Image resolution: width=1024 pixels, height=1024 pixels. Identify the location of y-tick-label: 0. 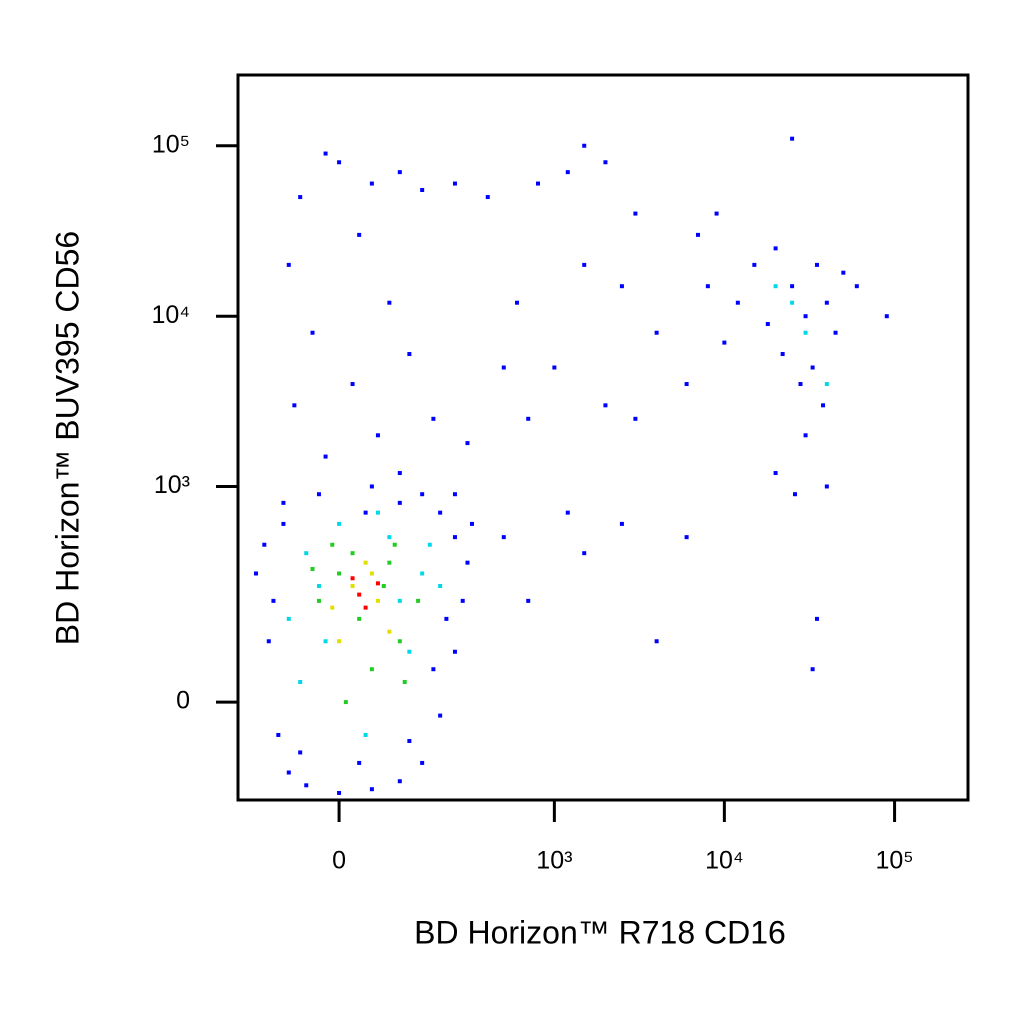
(183, 701).